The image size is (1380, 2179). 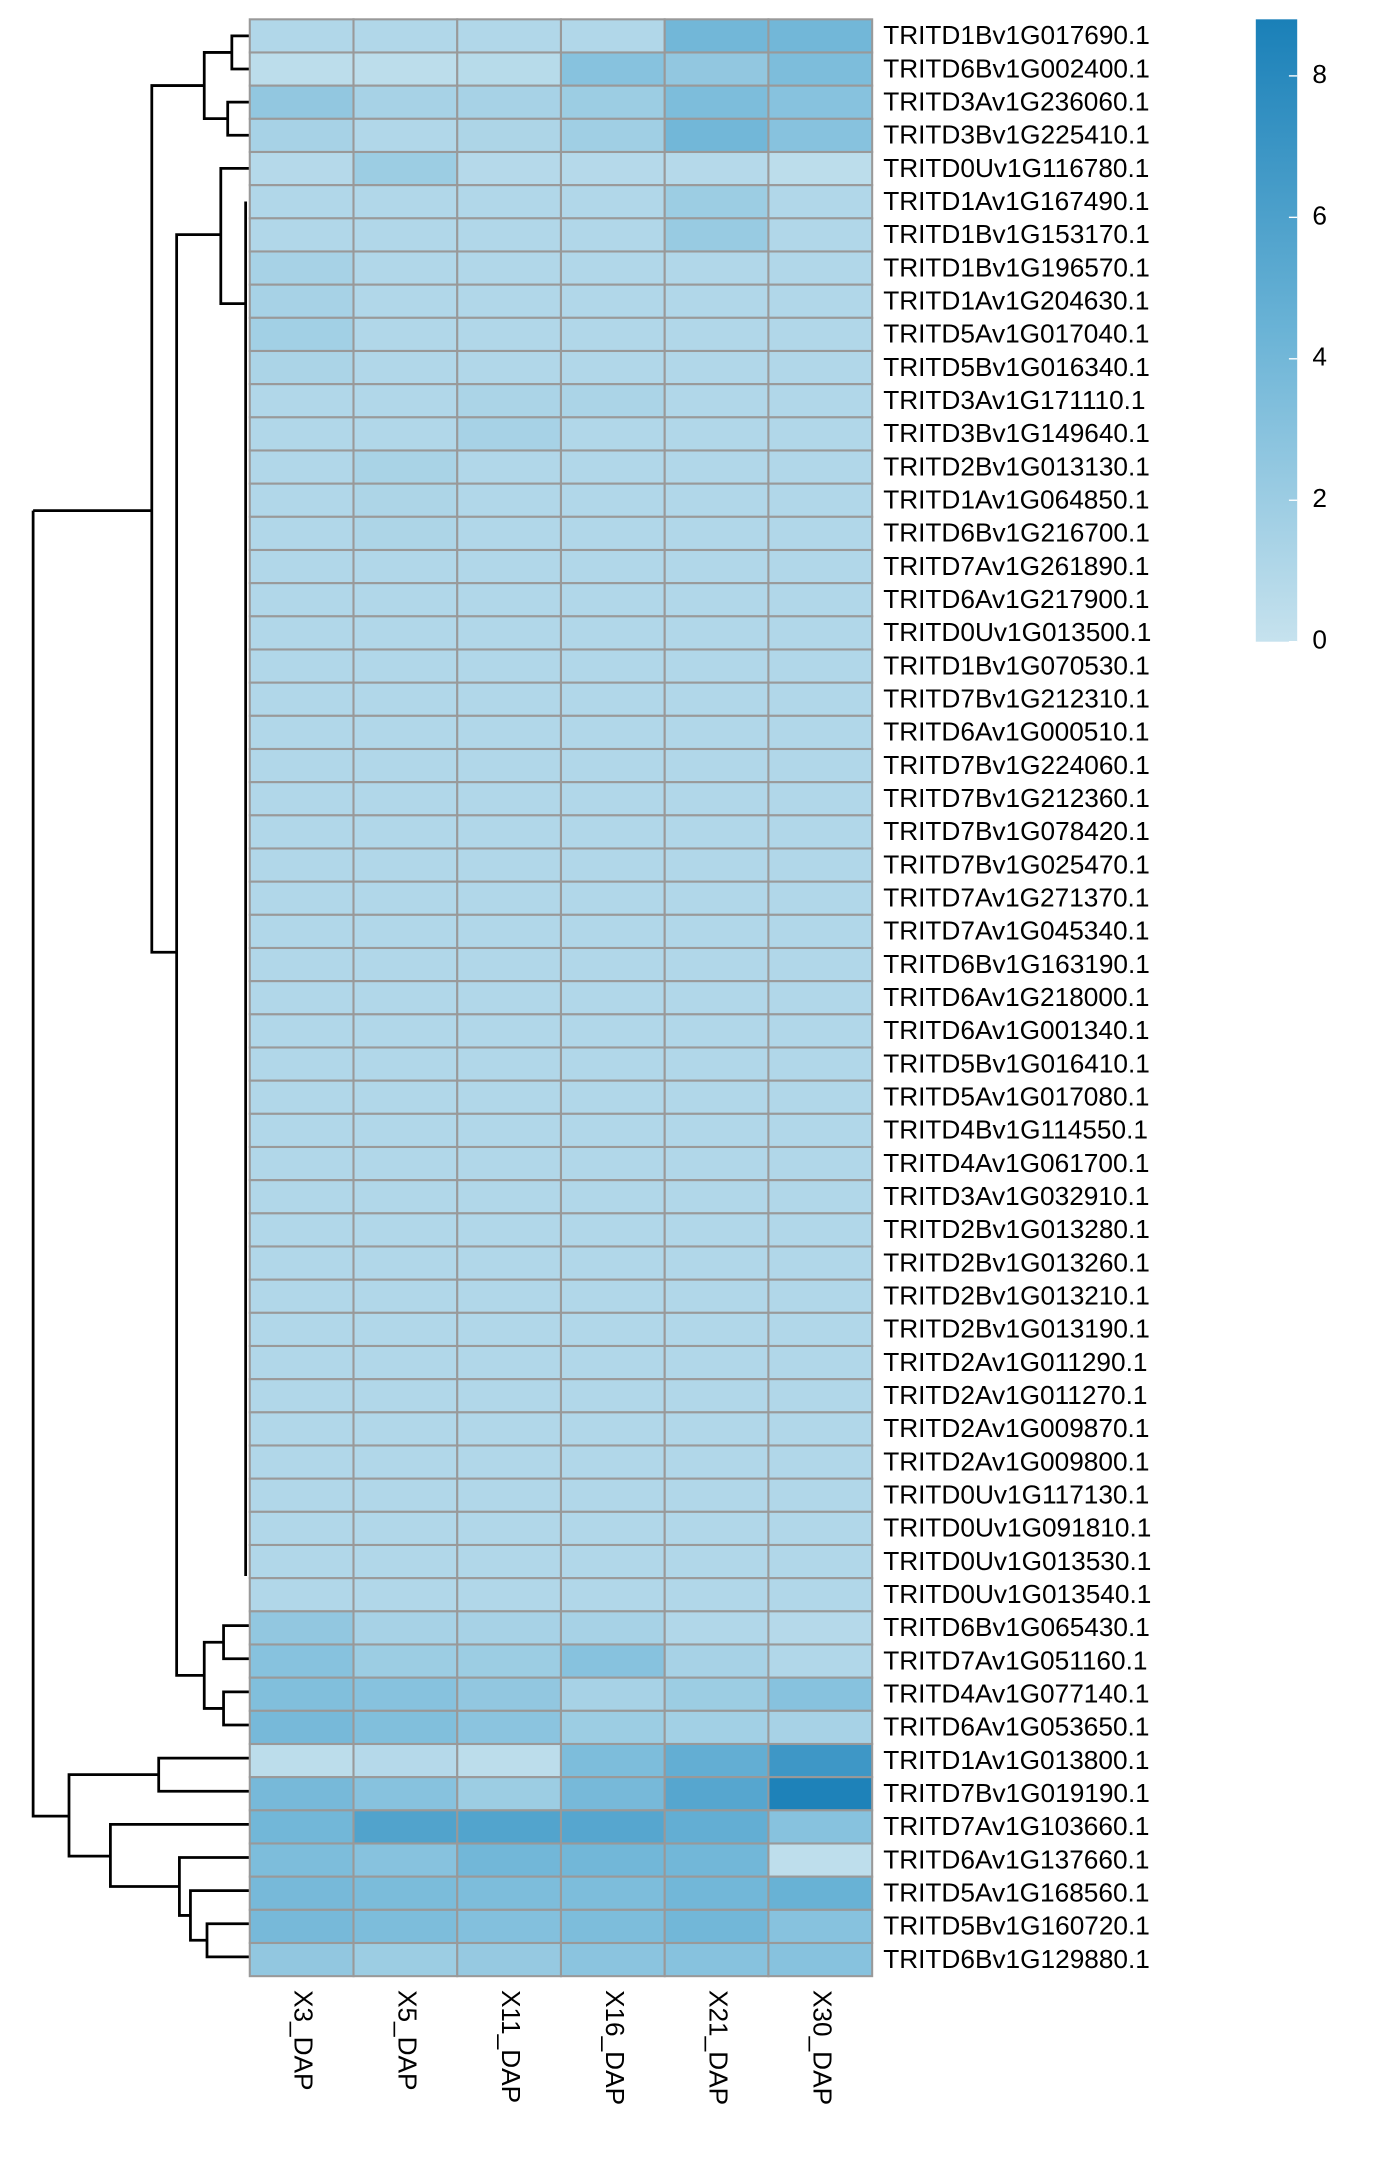 I want to click on row-label: TRITD6Av1G000510.1, so click(x=1016, y=732).